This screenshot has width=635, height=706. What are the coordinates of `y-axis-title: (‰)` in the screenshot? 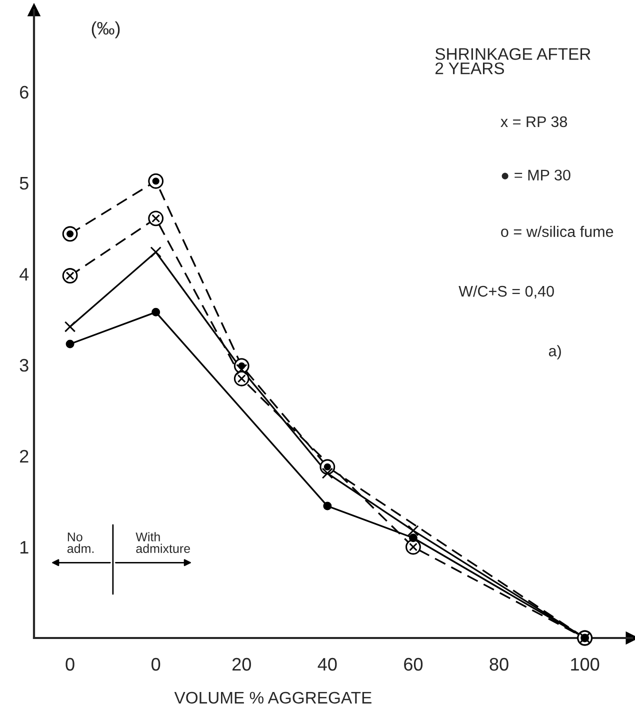 It's located at (106, 29).